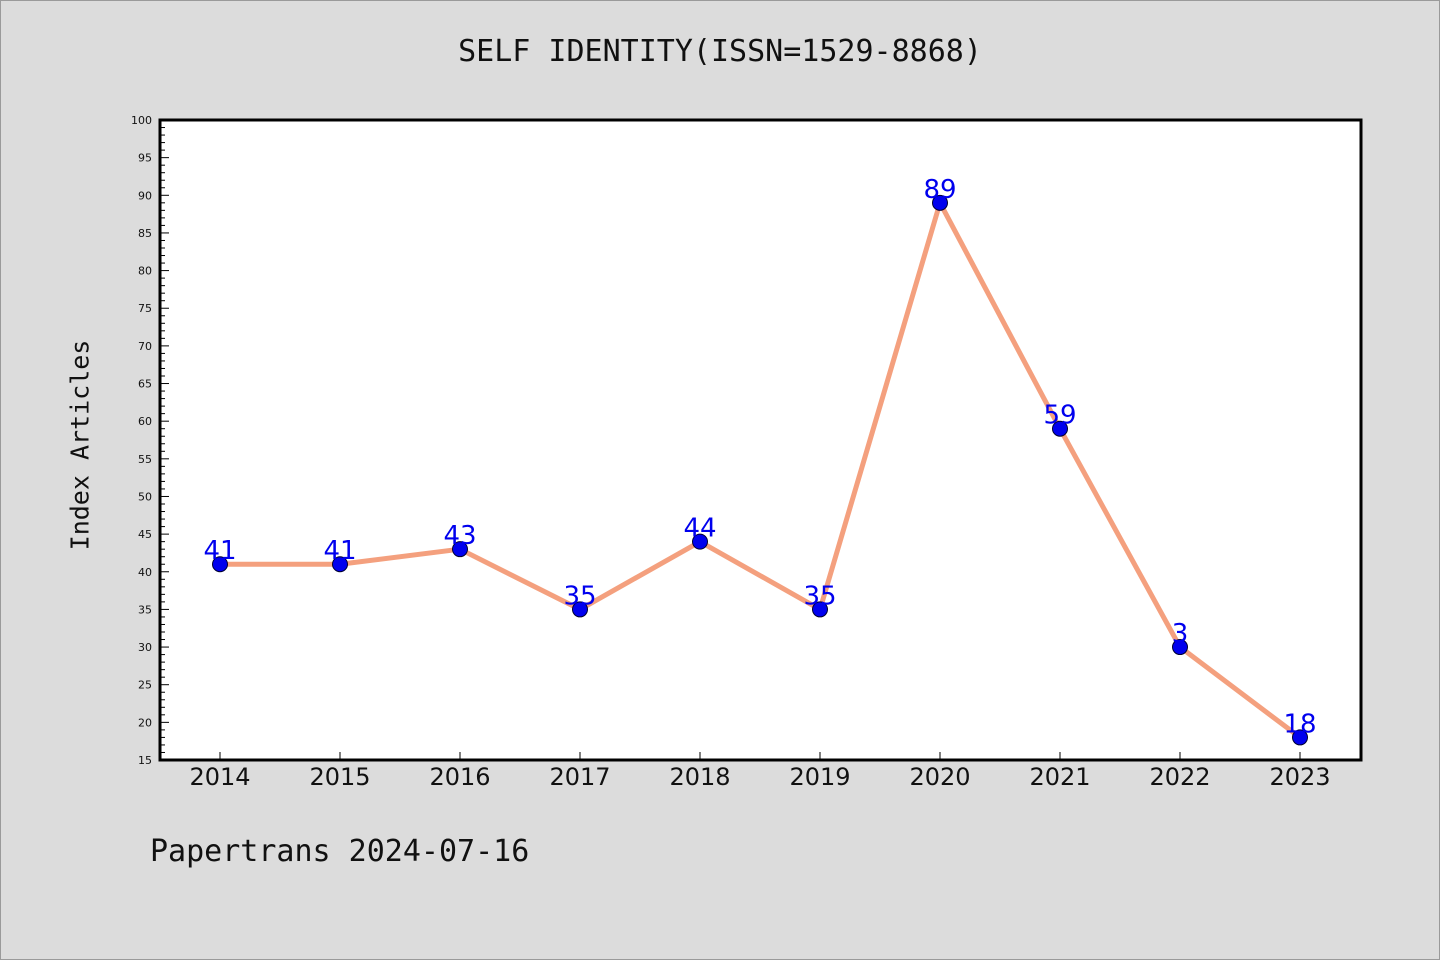 The image size is (1440, 960). Describe the element at coordinates (145, 158) in the screenshot. I see `y-tick-label: 95` at that location.